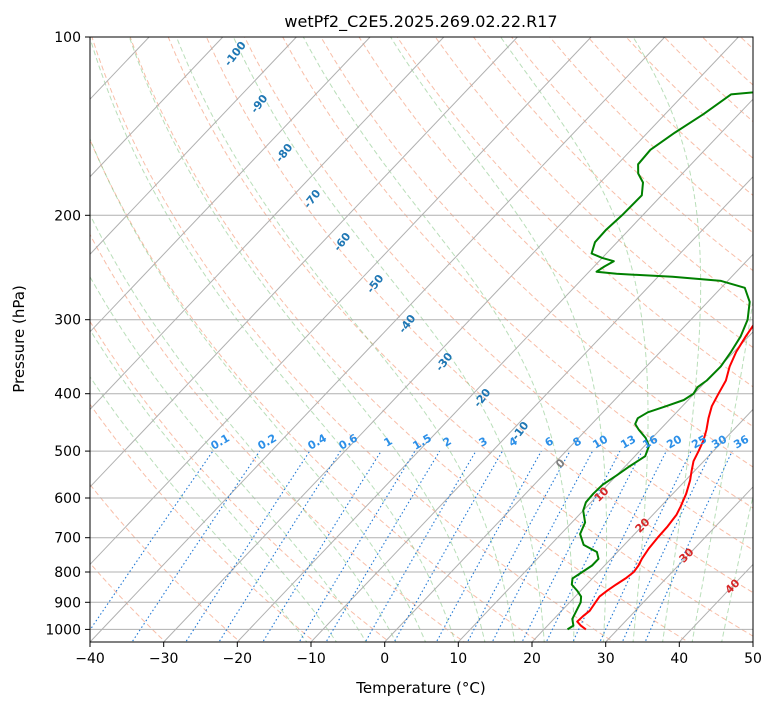  Describe the element at coordinates (311, 659) in the screenshot. I see `x-tick-label: −10` at that location.